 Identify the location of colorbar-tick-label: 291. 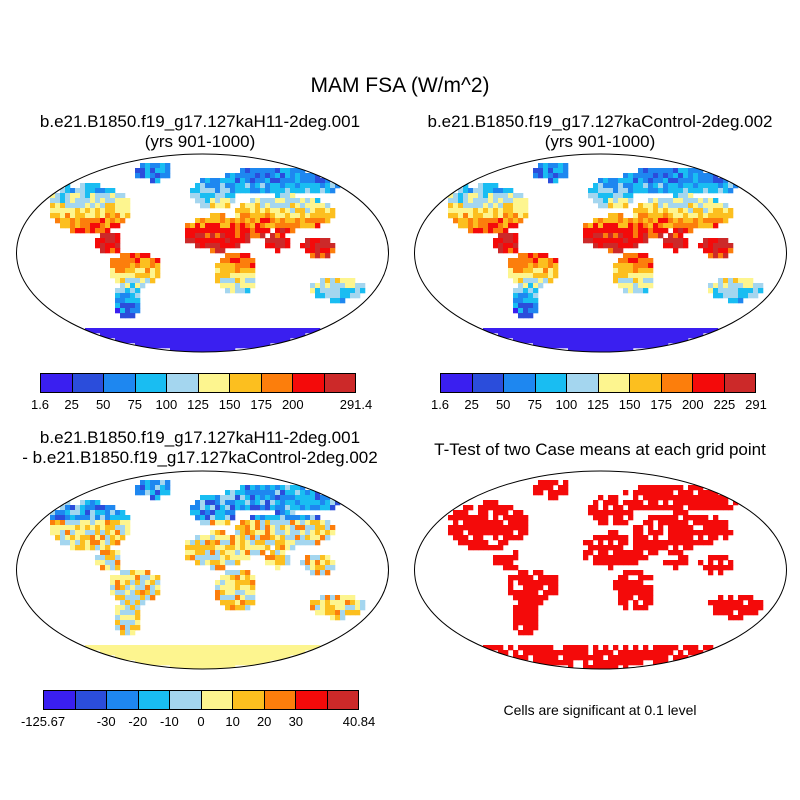
(756, 404).